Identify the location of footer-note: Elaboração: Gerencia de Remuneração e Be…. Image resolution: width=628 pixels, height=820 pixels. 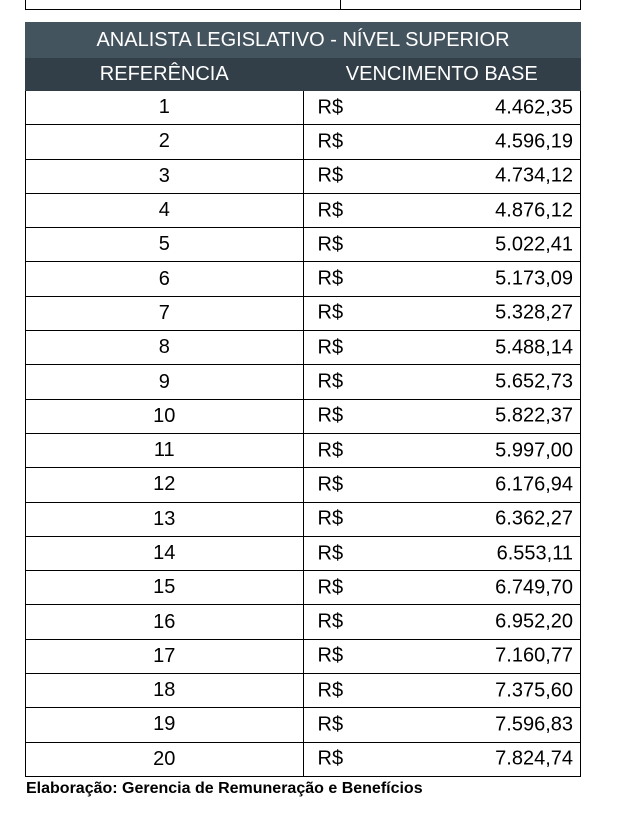
(224, 788).